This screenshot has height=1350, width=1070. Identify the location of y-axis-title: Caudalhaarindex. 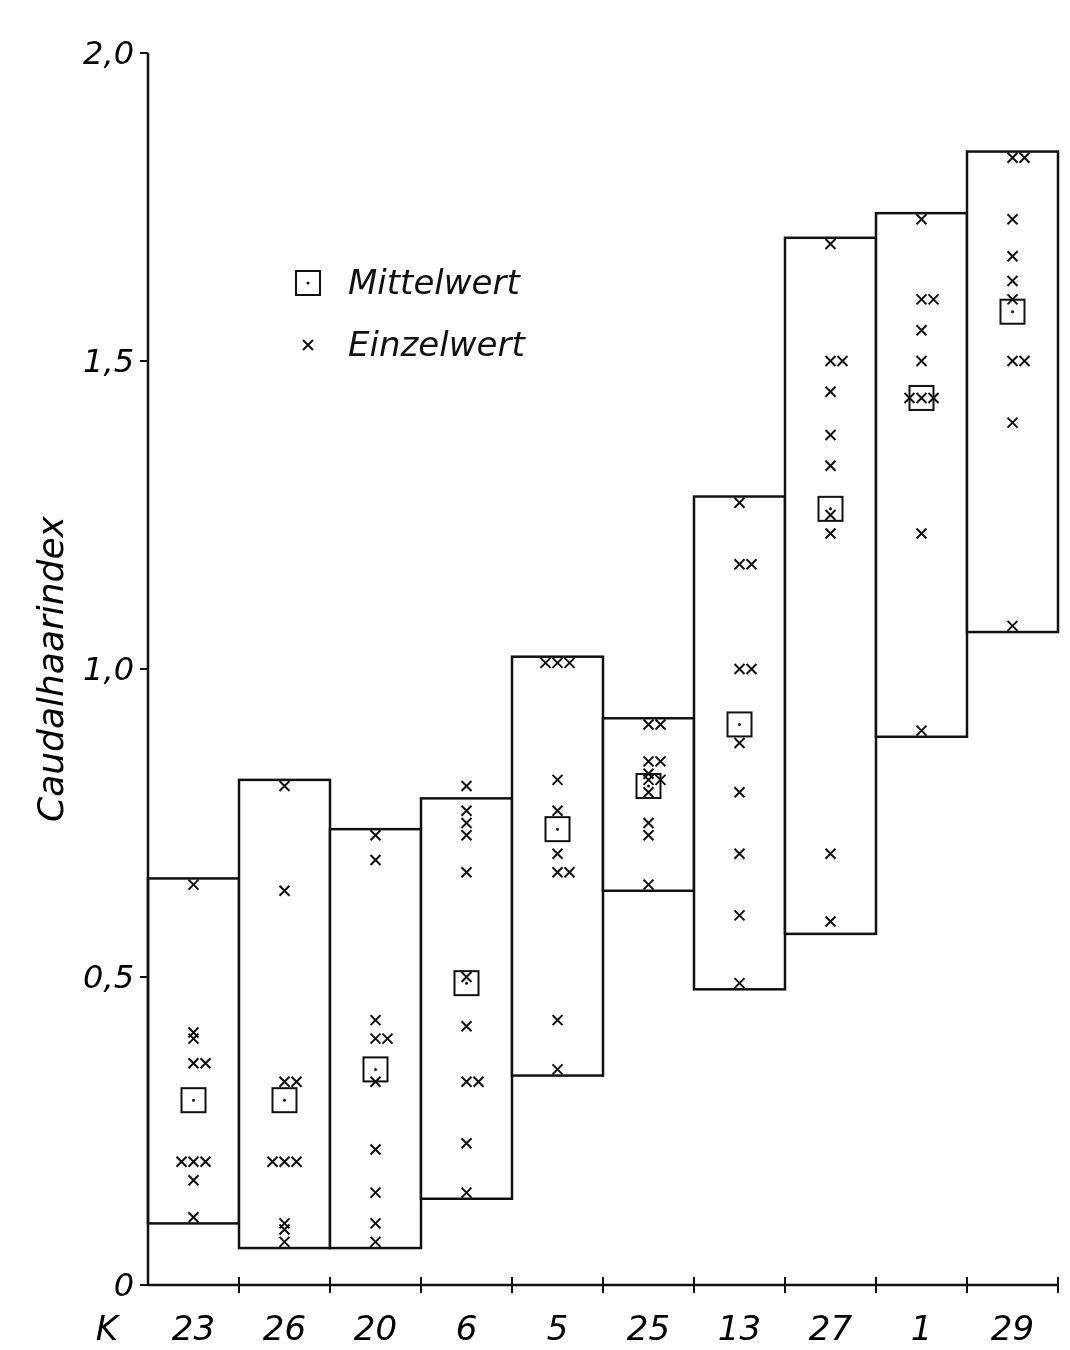
(50, 668).